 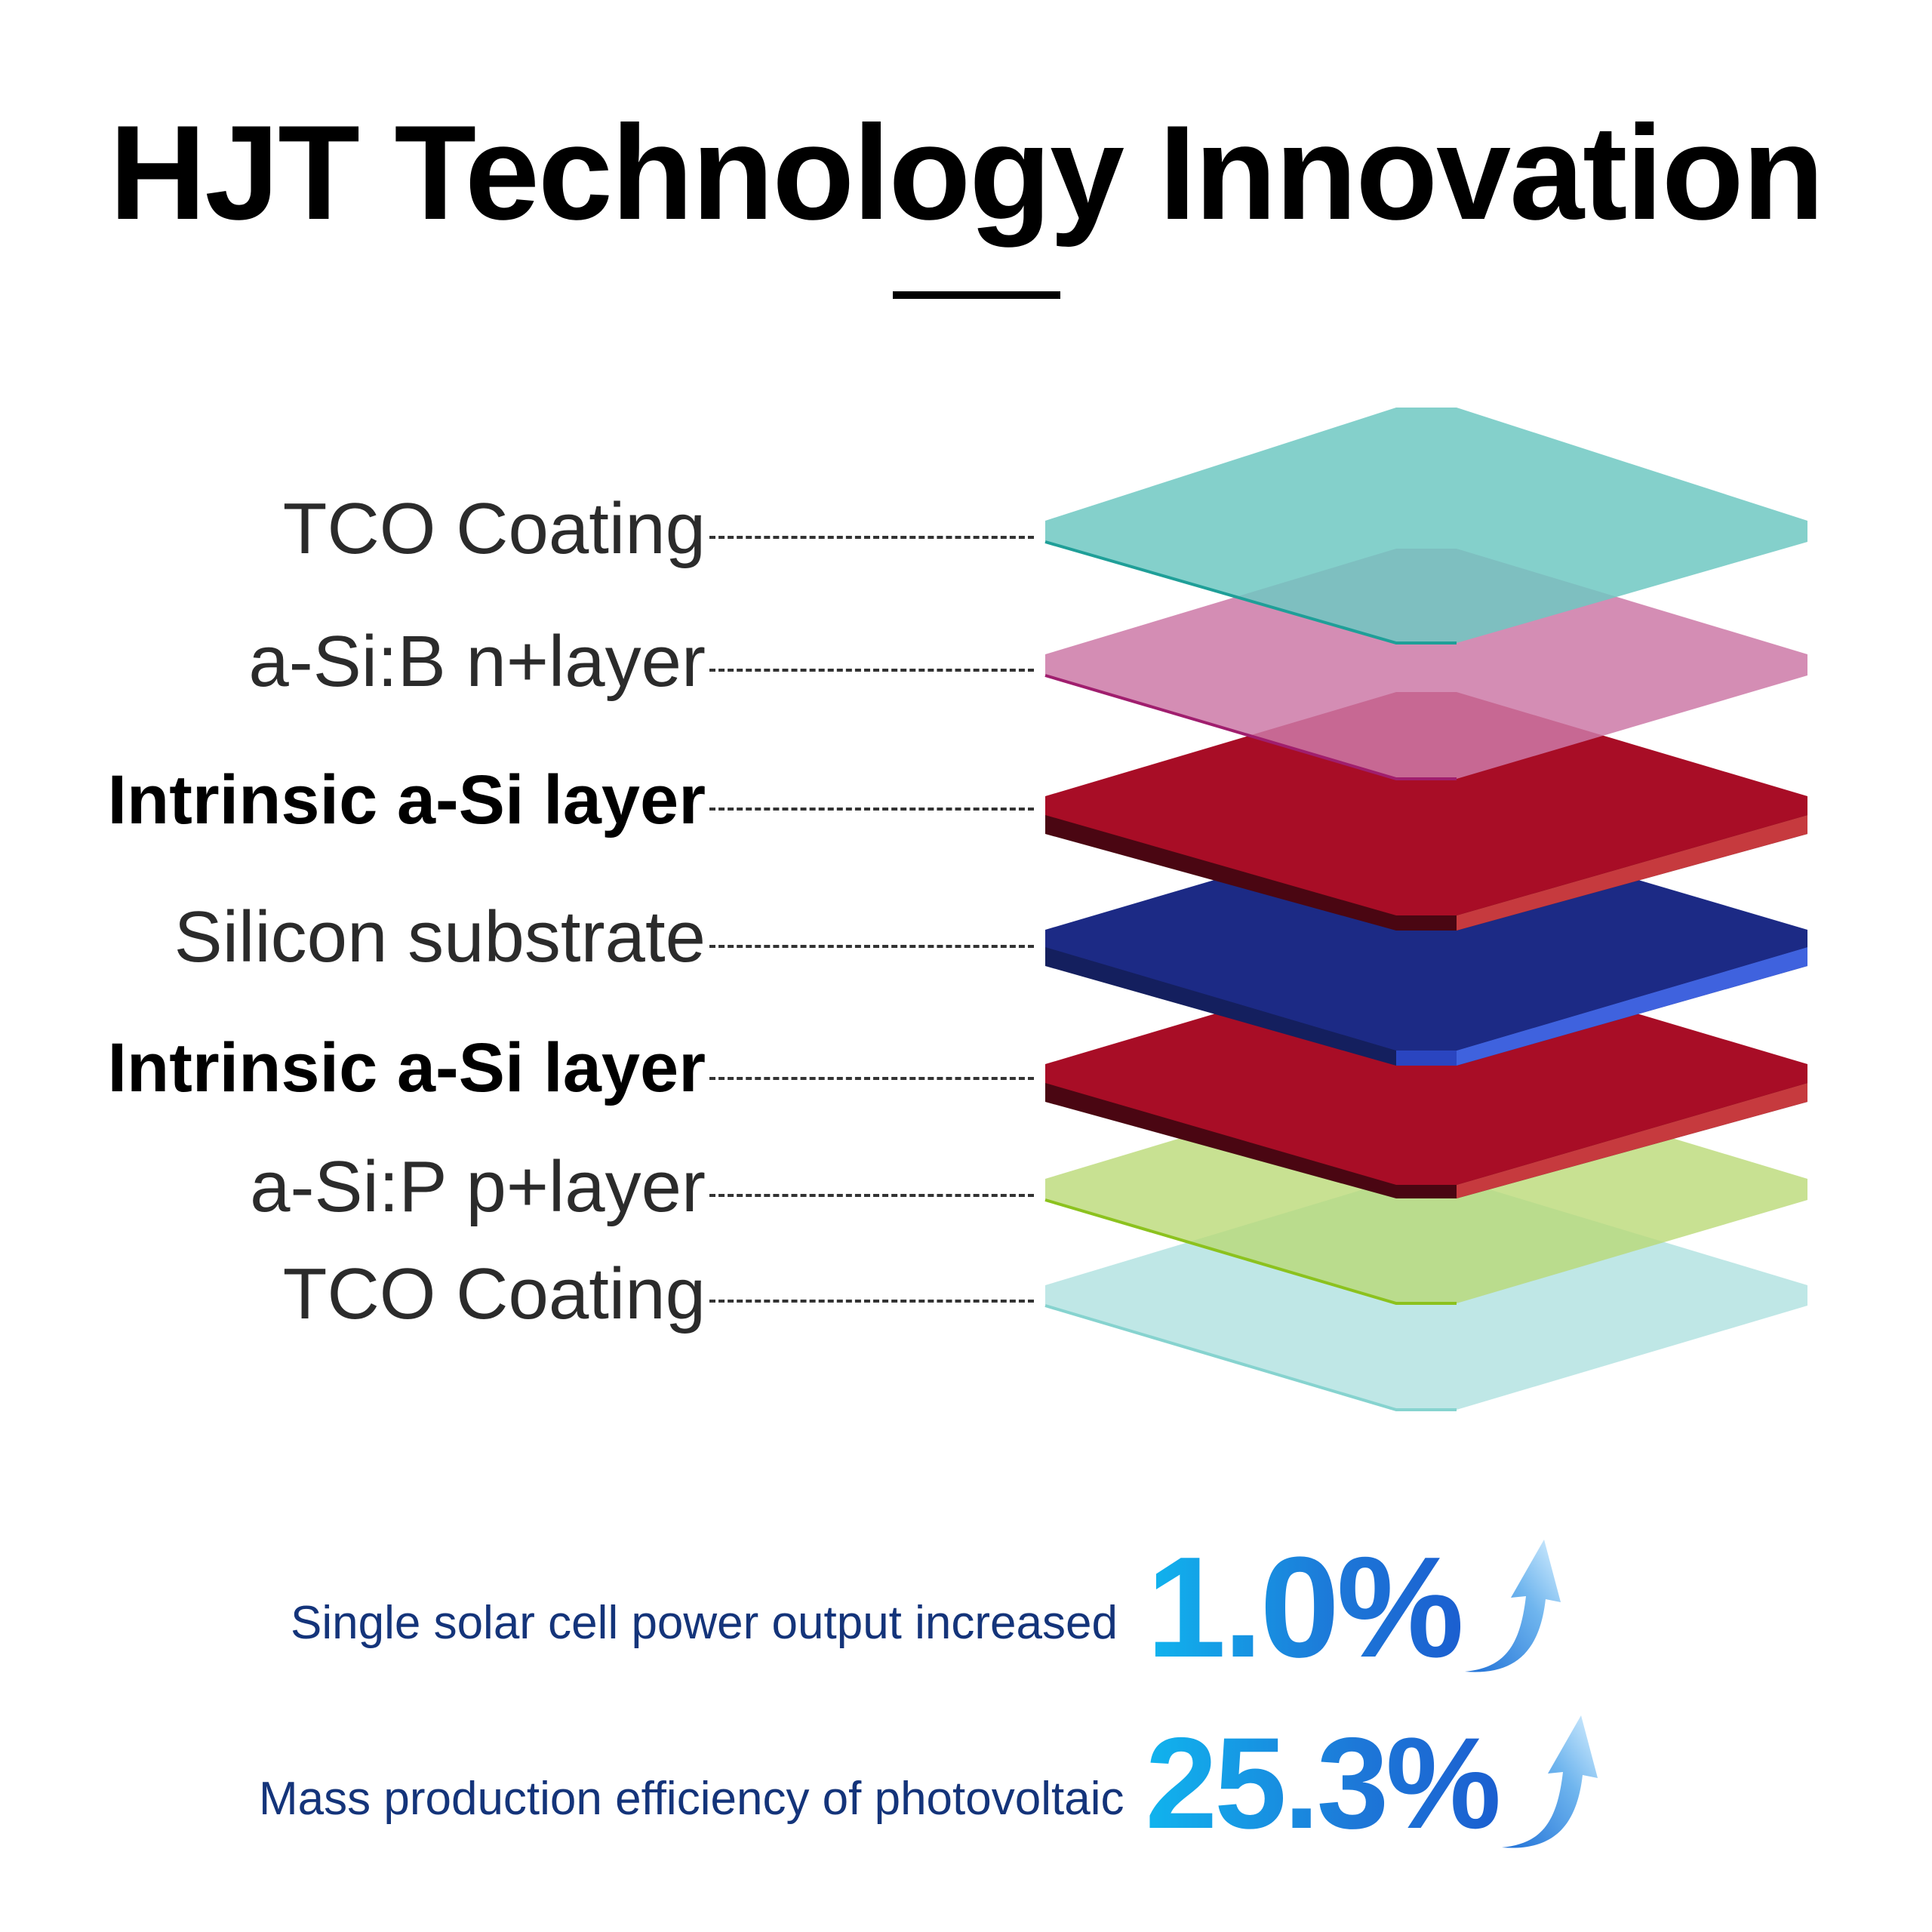 What do you see at coordinates (967, 172) in the screenshot?
I see `page-title: HJT Technology Innovation` at bounding box center [967, 172].